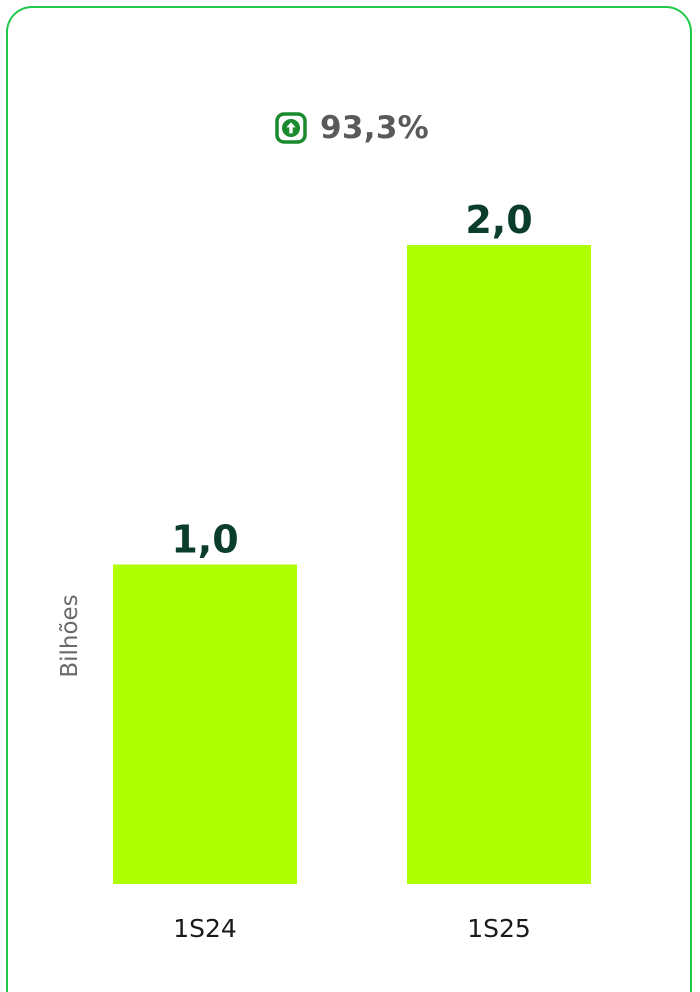  Describe the element at coordinates (204, 540) in the screenshot. I see `bar-value-label: 1,0` at that location.